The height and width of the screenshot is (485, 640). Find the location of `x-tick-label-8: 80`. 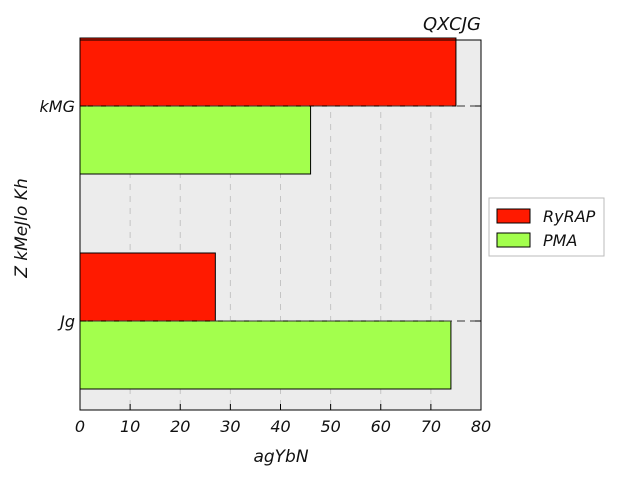

x-tick-label-8: 80 is located at coordinates (481, 426).